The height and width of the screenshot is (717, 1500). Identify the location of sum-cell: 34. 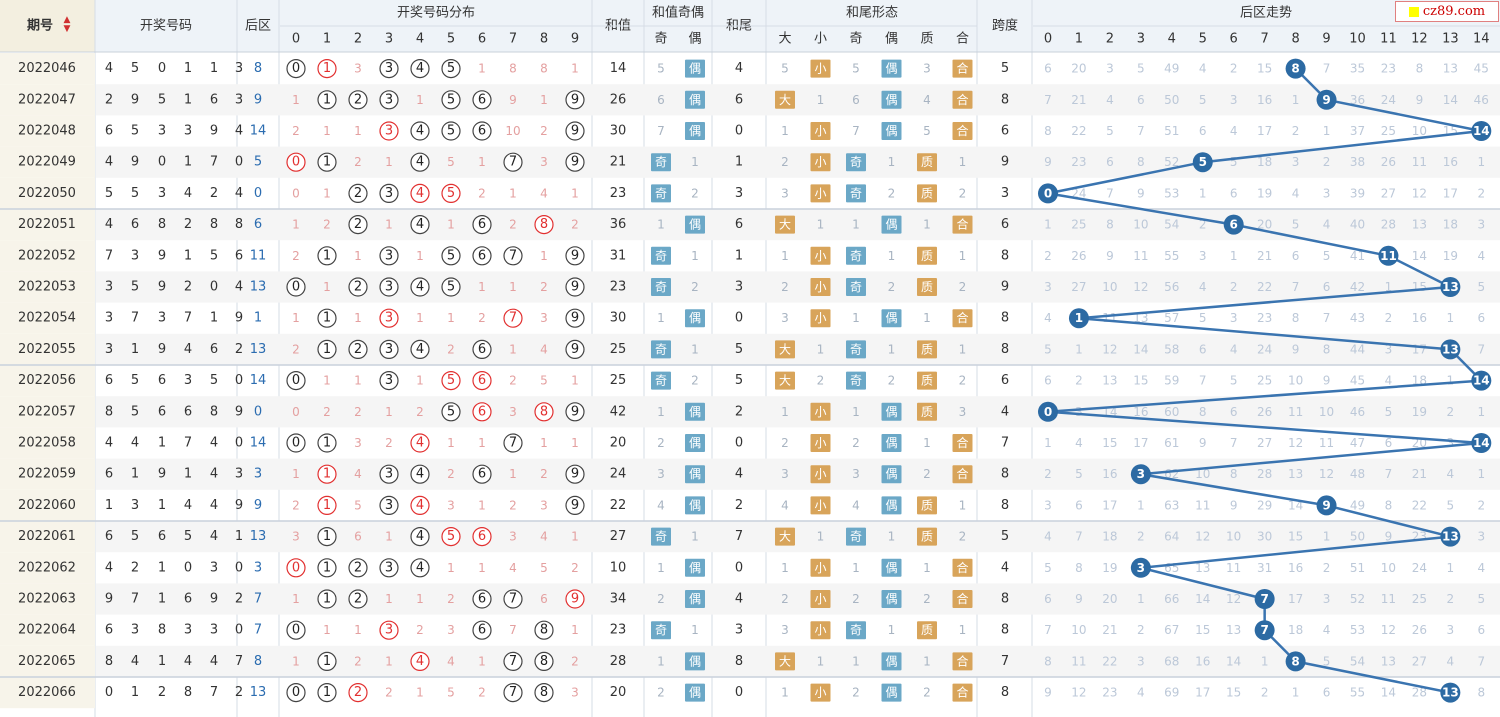
(618, 599).